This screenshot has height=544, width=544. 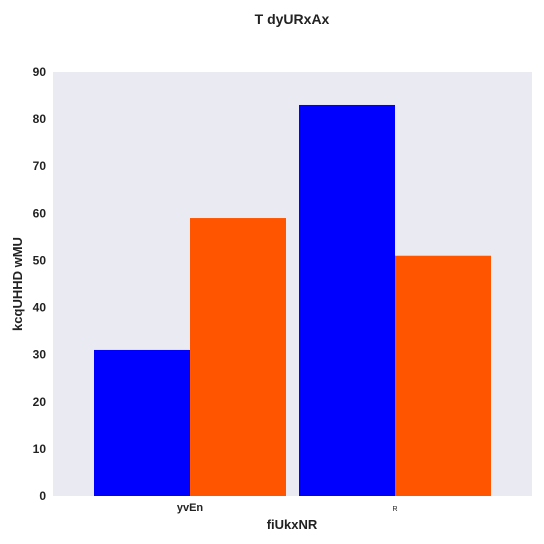 What do you see at coordinates (40, 449) in the screenshot?
I see `y-tick-label: 10` at bounding box center [40, 449].